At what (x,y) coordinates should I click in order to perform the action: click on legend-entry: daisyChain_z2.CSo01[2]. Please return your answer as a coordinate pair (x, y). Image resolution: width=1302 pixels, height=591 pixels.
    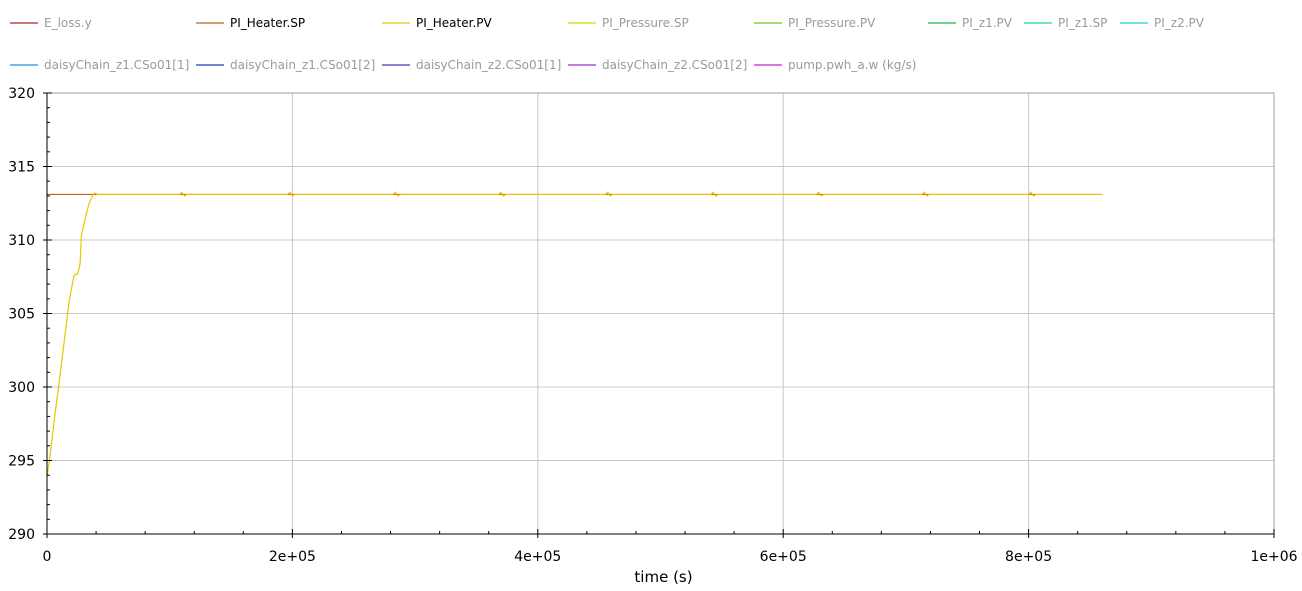
    Looking at the image, I should click on (674, 65).